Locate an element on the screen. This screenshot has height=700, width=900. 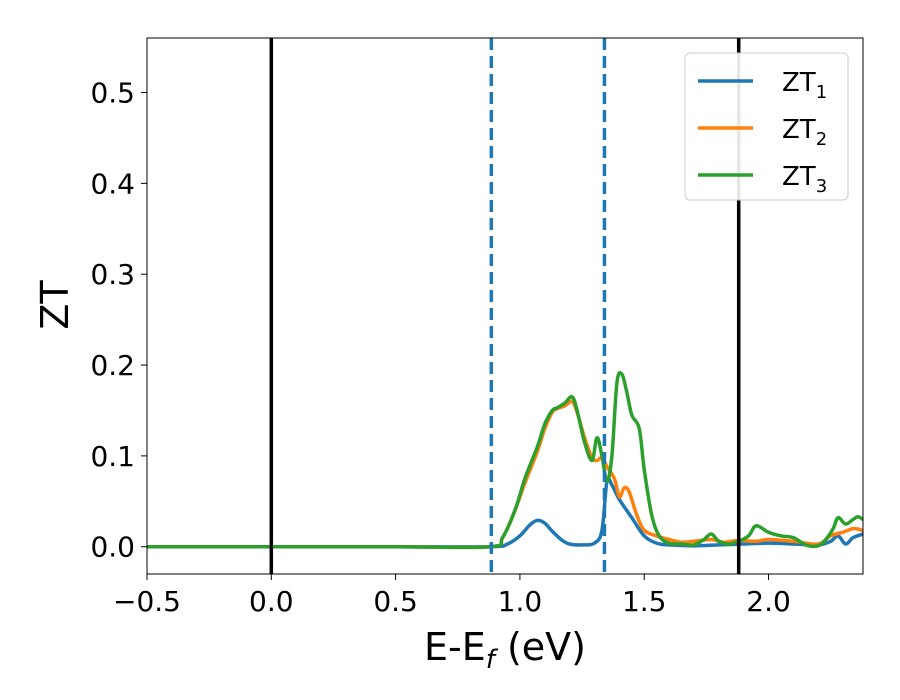
y-tick-label: 0.3 is located at coordinates (112, 274).